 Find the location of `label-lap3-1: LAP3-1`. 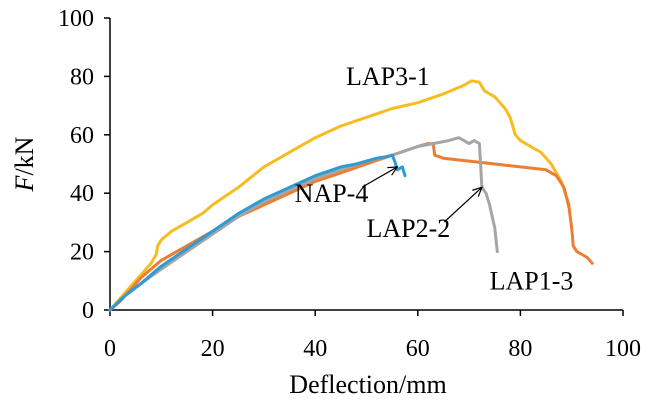

label-lap3-1: LAP3-1 is located at coordinates (388, 76).